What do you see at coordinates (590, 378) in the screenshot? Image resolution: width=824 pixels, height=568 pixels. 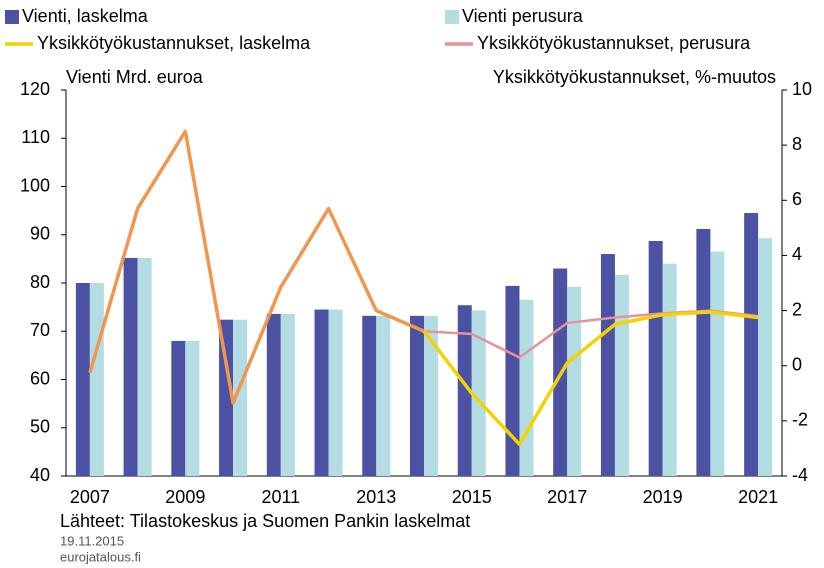 I see `line` at bounding box center [590, 378].